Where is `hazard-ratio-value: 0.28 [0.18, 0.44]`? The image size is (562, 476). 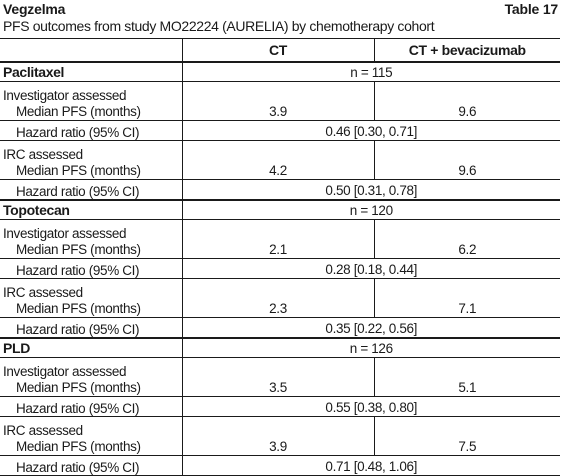
hazard-ratio-value: 0.28 [0.18, 0.44] is located at coordinates (370, 268).